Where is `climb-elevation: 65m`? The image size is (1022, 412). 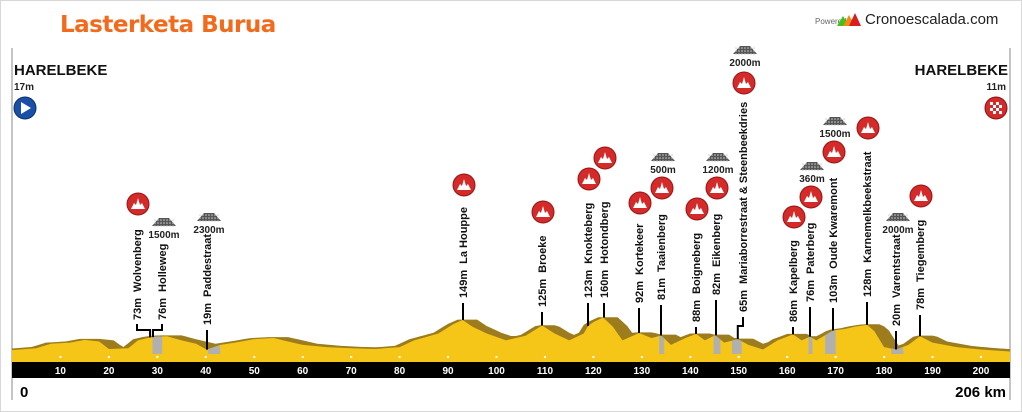
climb-elevation: 65m is located at coordinates (744, 301).